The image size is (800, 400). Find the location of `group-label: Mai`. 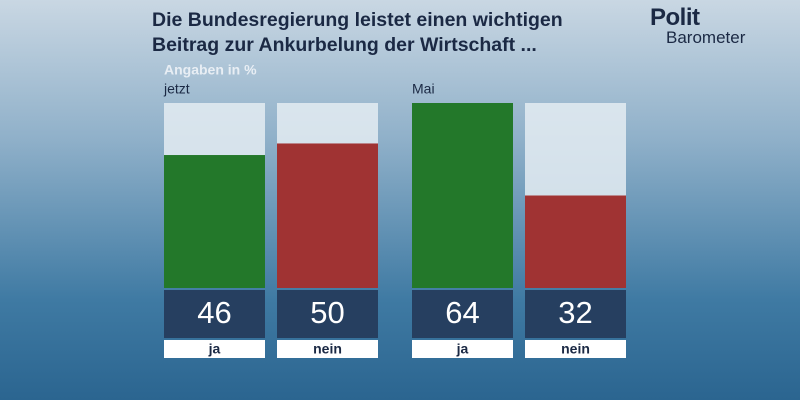

group-label: Mai is located at coordinates (423, 89).